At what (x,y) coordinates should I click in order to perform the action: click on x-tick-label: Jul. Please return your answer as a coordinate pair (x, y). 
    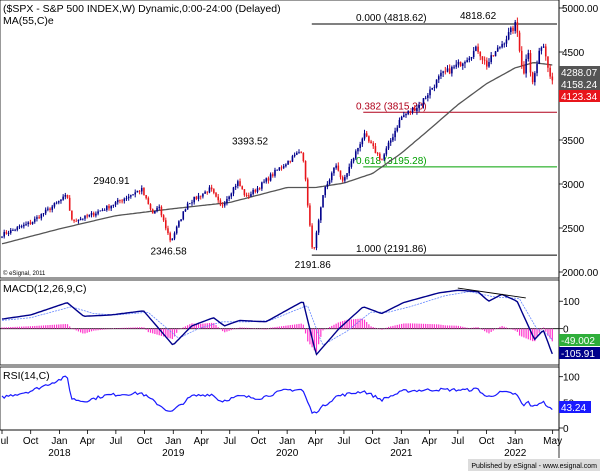
    Looking at the image, I should click on (4, 441).